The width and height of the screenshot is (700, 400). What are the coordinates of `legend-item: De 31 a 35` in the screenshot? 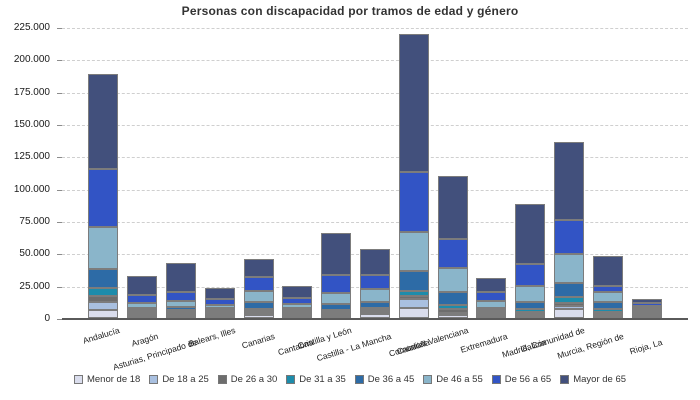 It's located at (316, 379).